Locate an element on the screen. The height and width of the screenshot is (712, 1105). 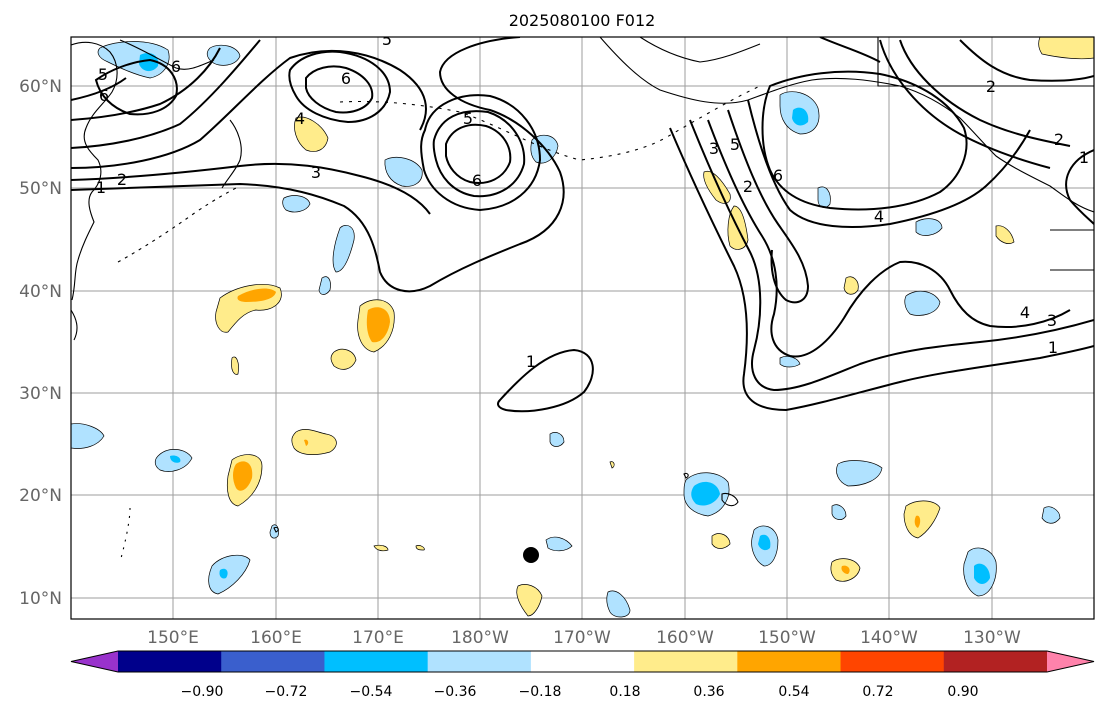
colorbar-tick-label: 0.54 is located at coordinates (793, 692).